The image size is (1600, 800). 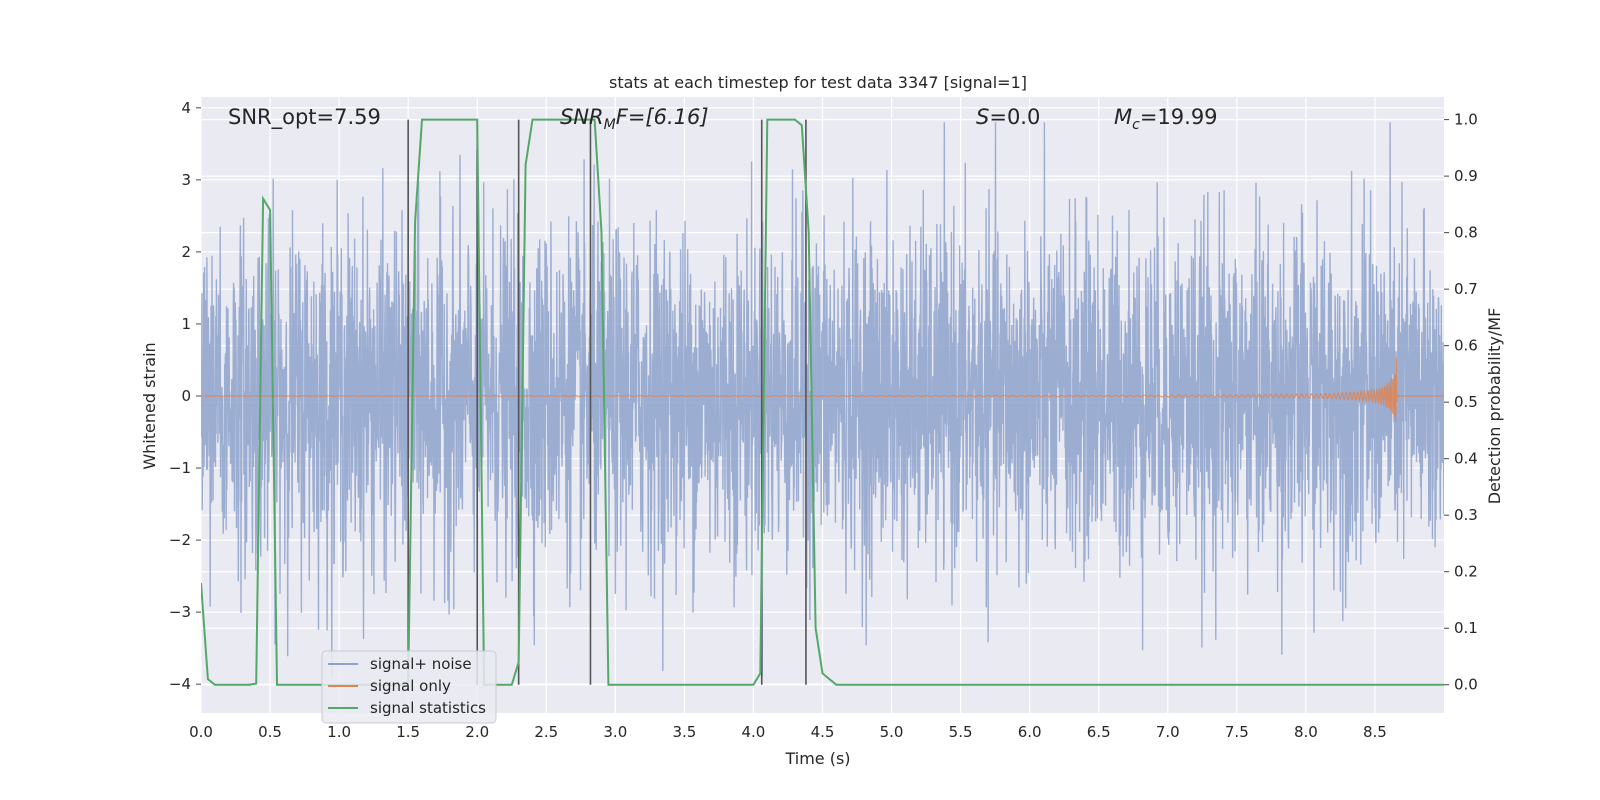 What do you see at coordinates (1466, 515) in the screenshot?
I see `right-y-tick-label: 0.3` at bounding box center [1466, 515].